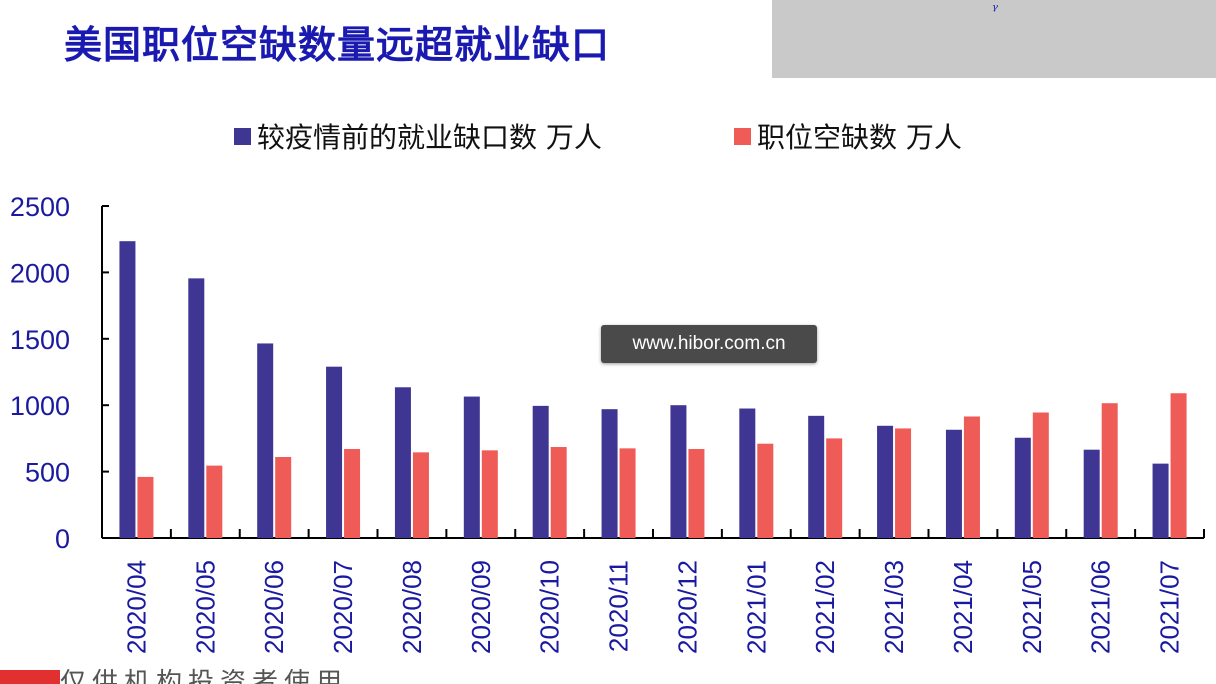 The height and width of the screenshot is (684, 1216). What do you see at coordinates (550, 607) in the screenshot?
I see `x-tick-label: 2020/10` at bounding box center [550, 607].